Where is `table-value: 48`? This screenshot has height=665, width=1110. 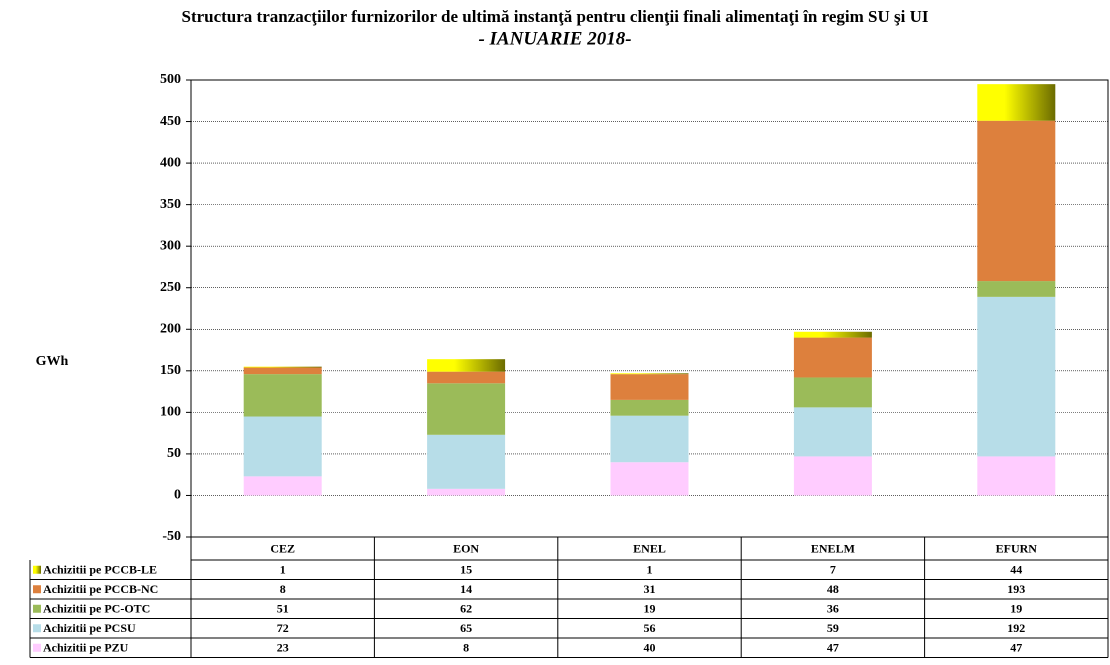
table-value: 48 is located at coordinates (833, 589).